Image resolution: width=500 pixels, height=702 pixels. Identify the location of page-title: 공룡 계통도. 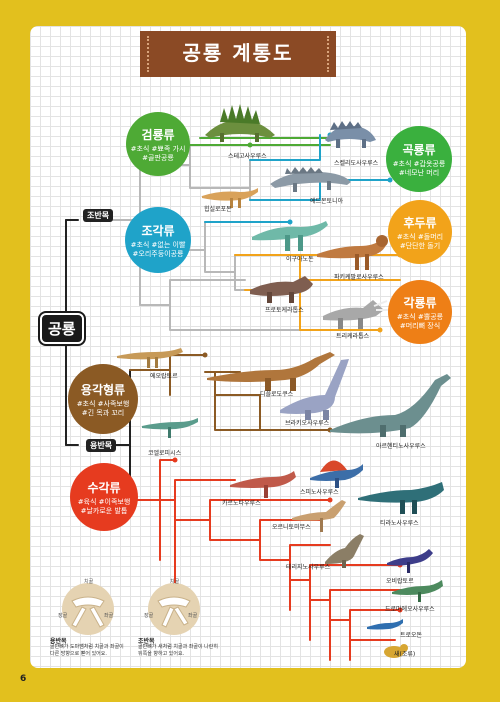
(238, 54).